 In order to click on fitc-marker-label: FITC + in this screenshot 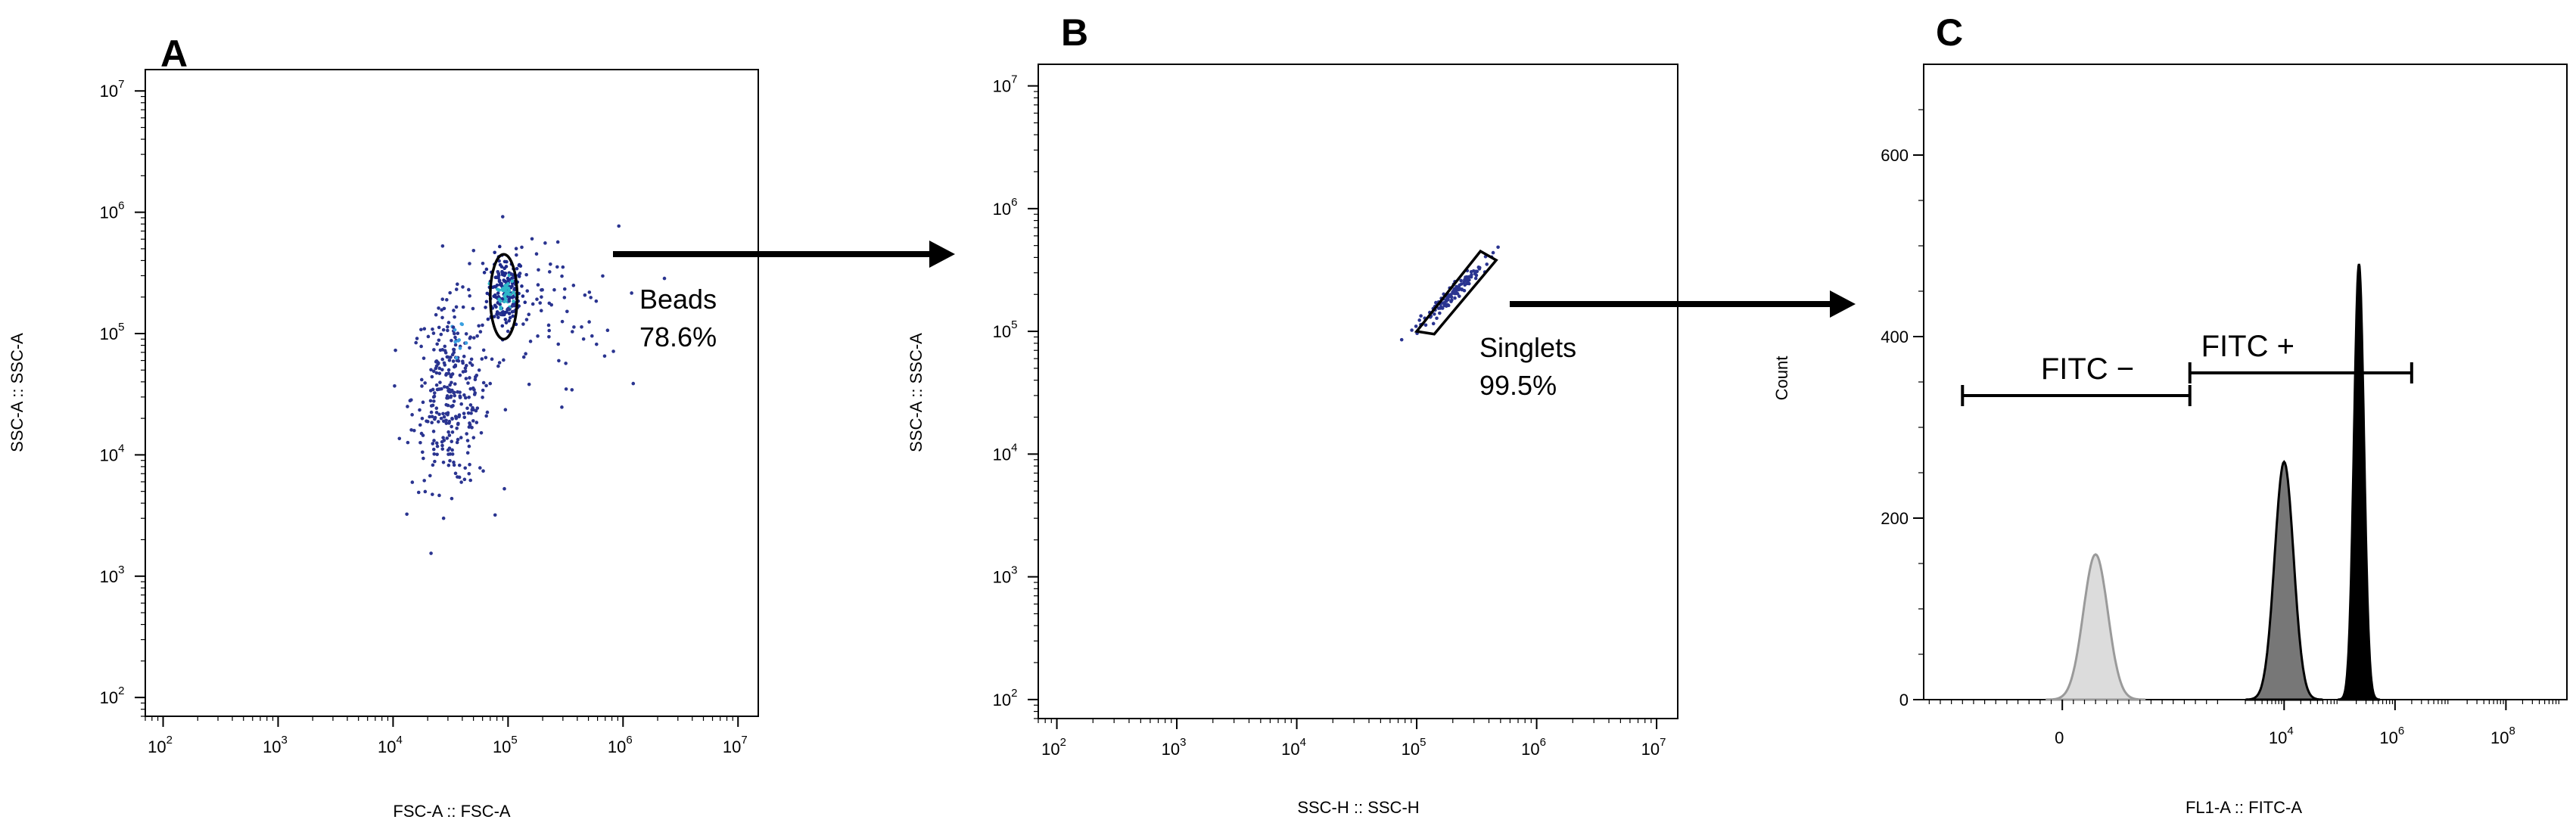, I will do `click(2247, 346)`.